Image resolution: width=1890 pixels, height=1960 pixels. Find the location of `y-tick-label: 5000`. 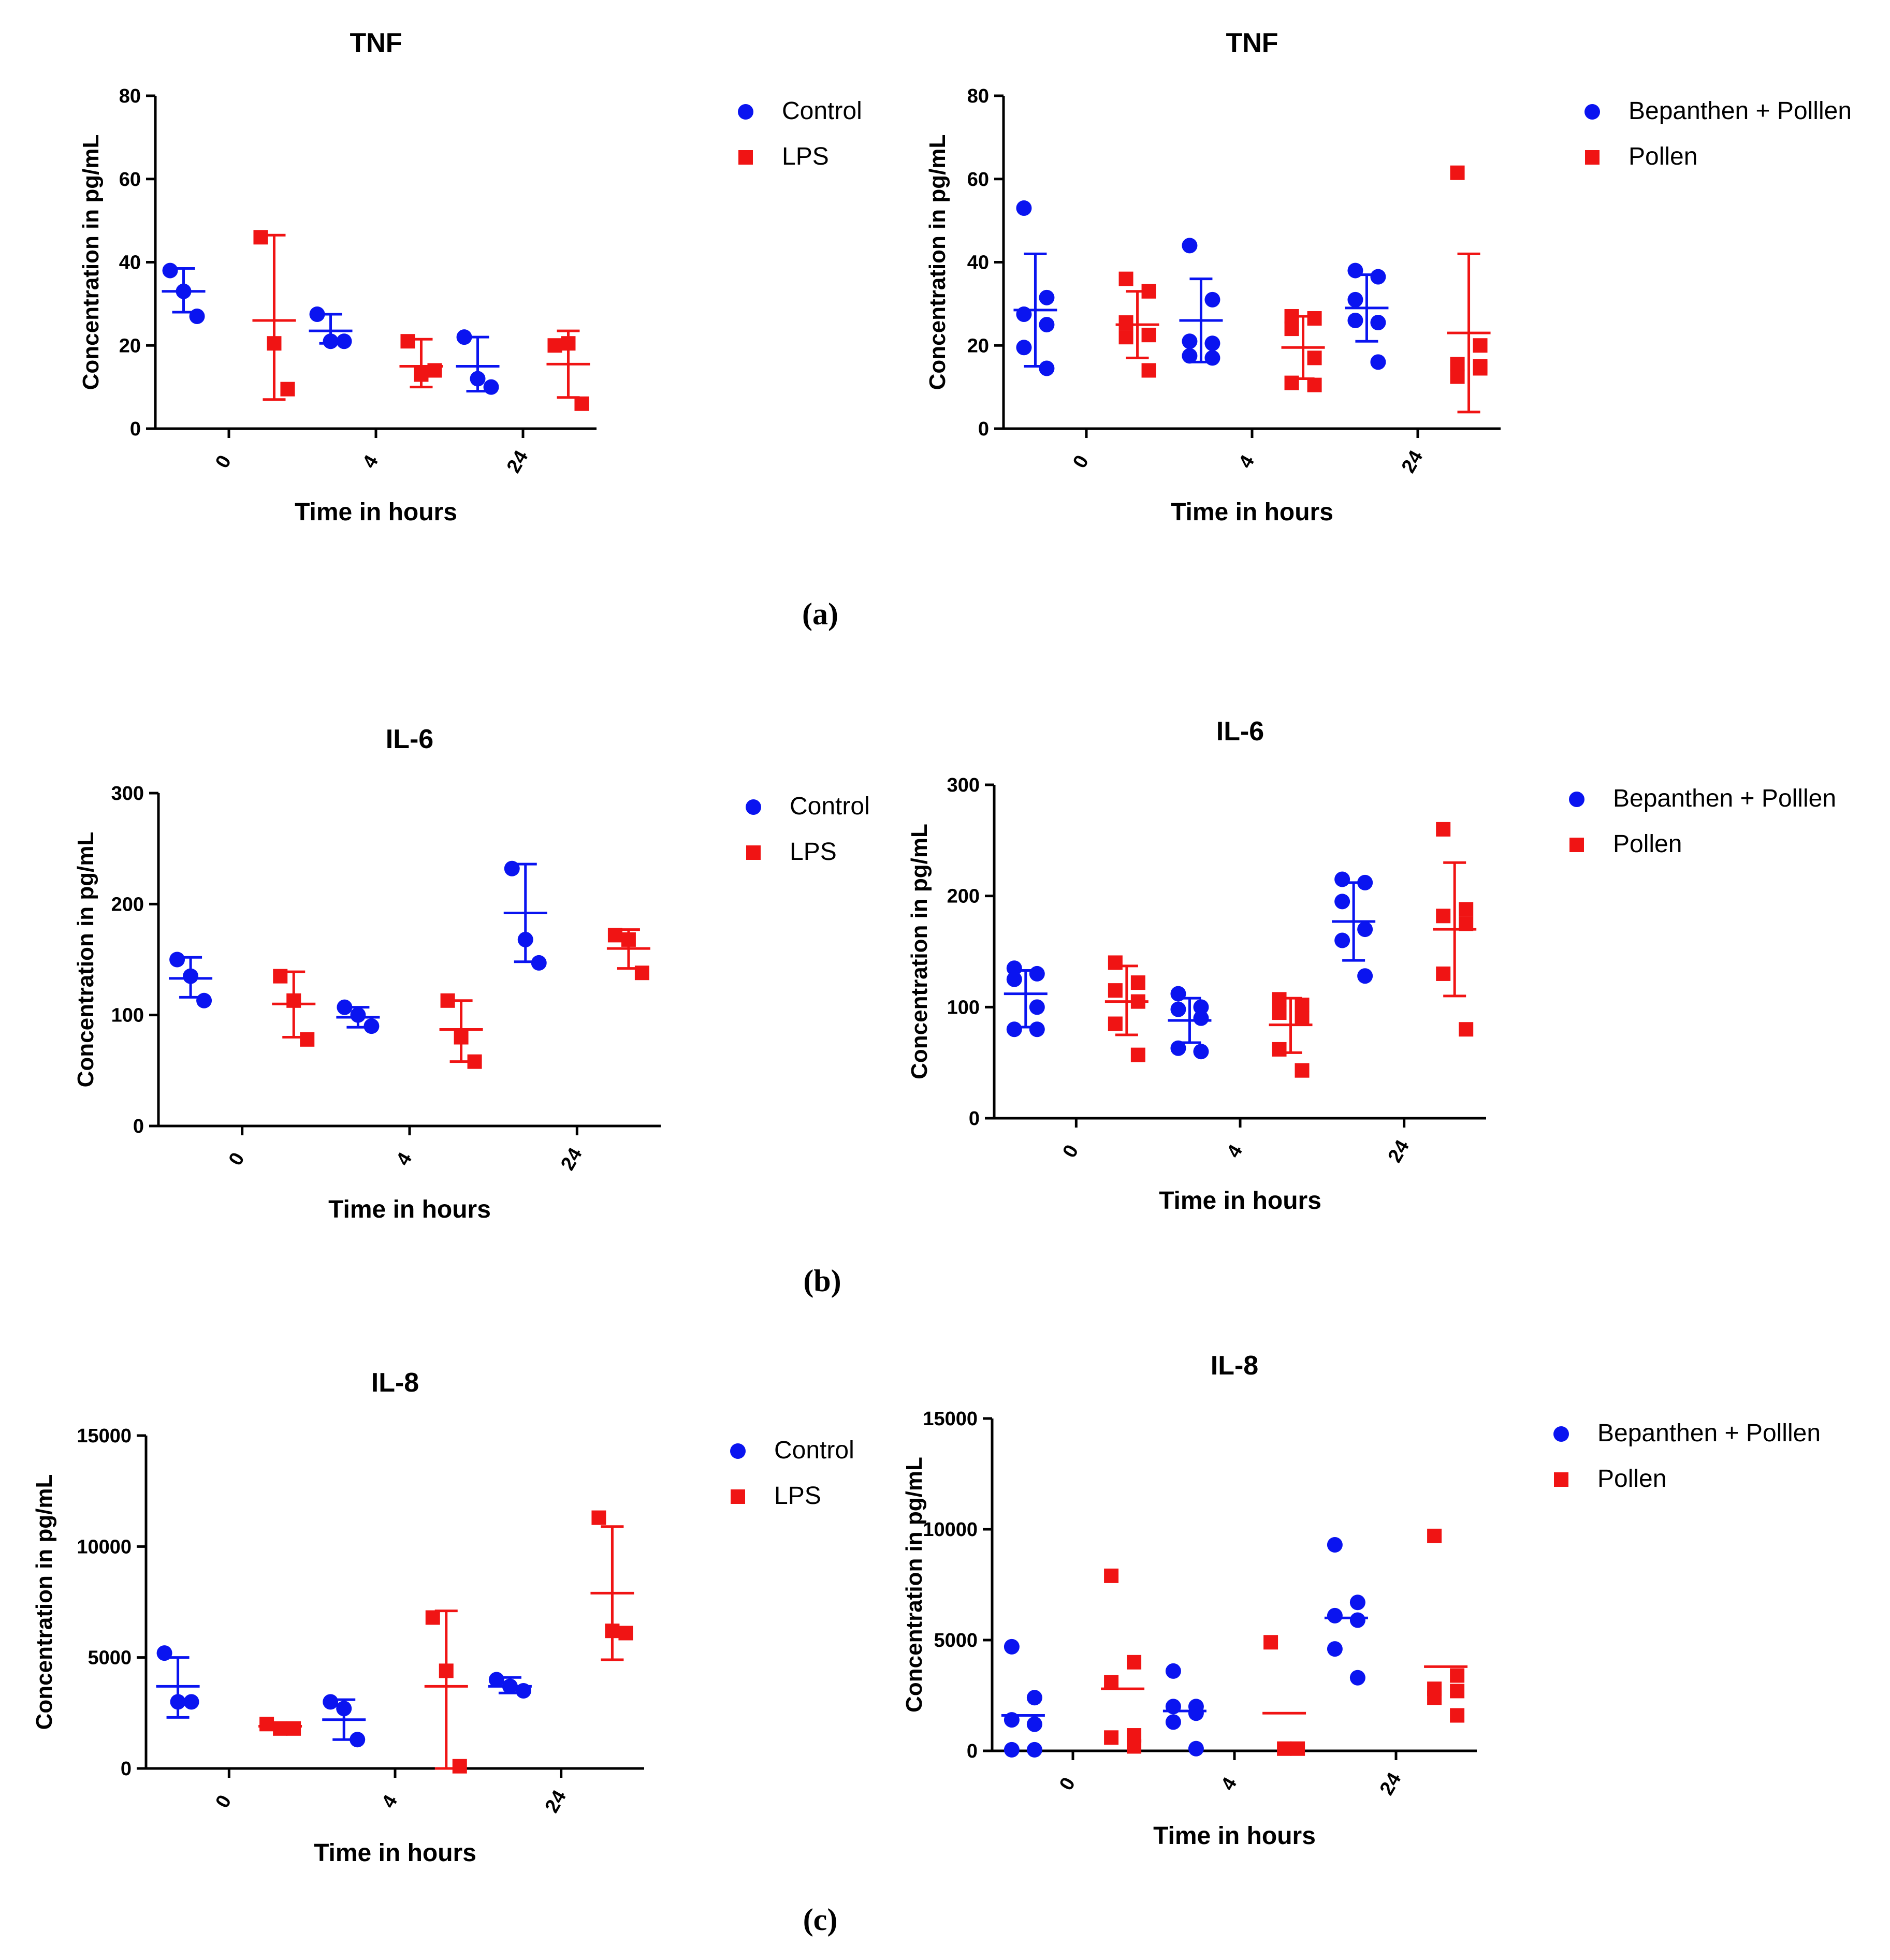

y-tick-label: 5000 is located at coordinates (956, 1640).